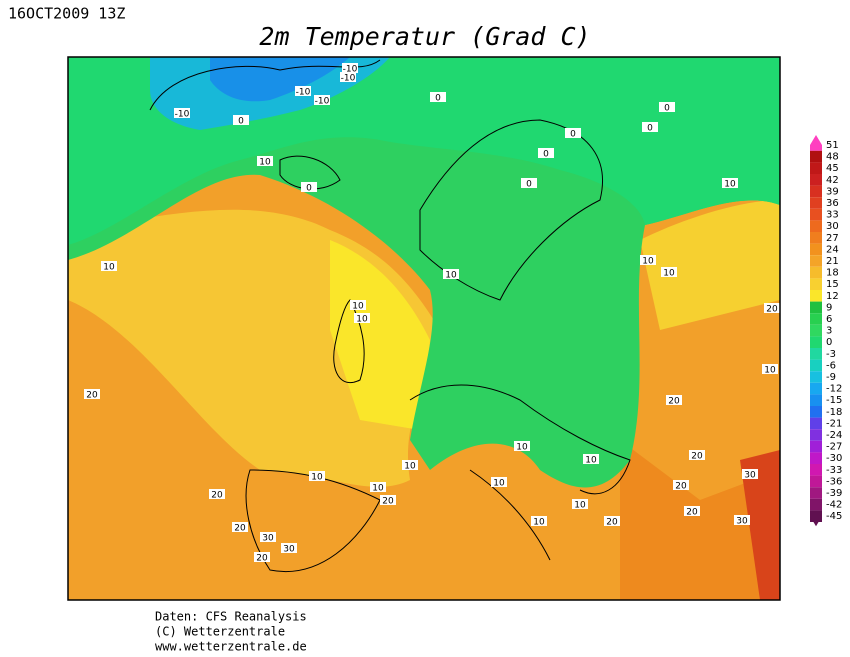  What do you see at coordinates (829, 319) in the screenshot?
I see `colorbar-label: 6` at bounding box center [829, 319].